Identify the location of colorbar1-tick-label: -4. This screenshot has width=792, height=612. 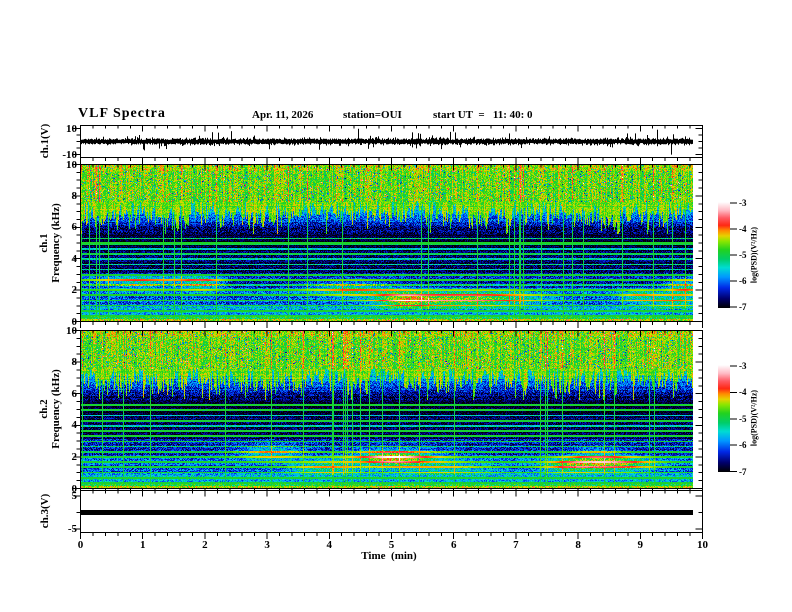
(743, 229).